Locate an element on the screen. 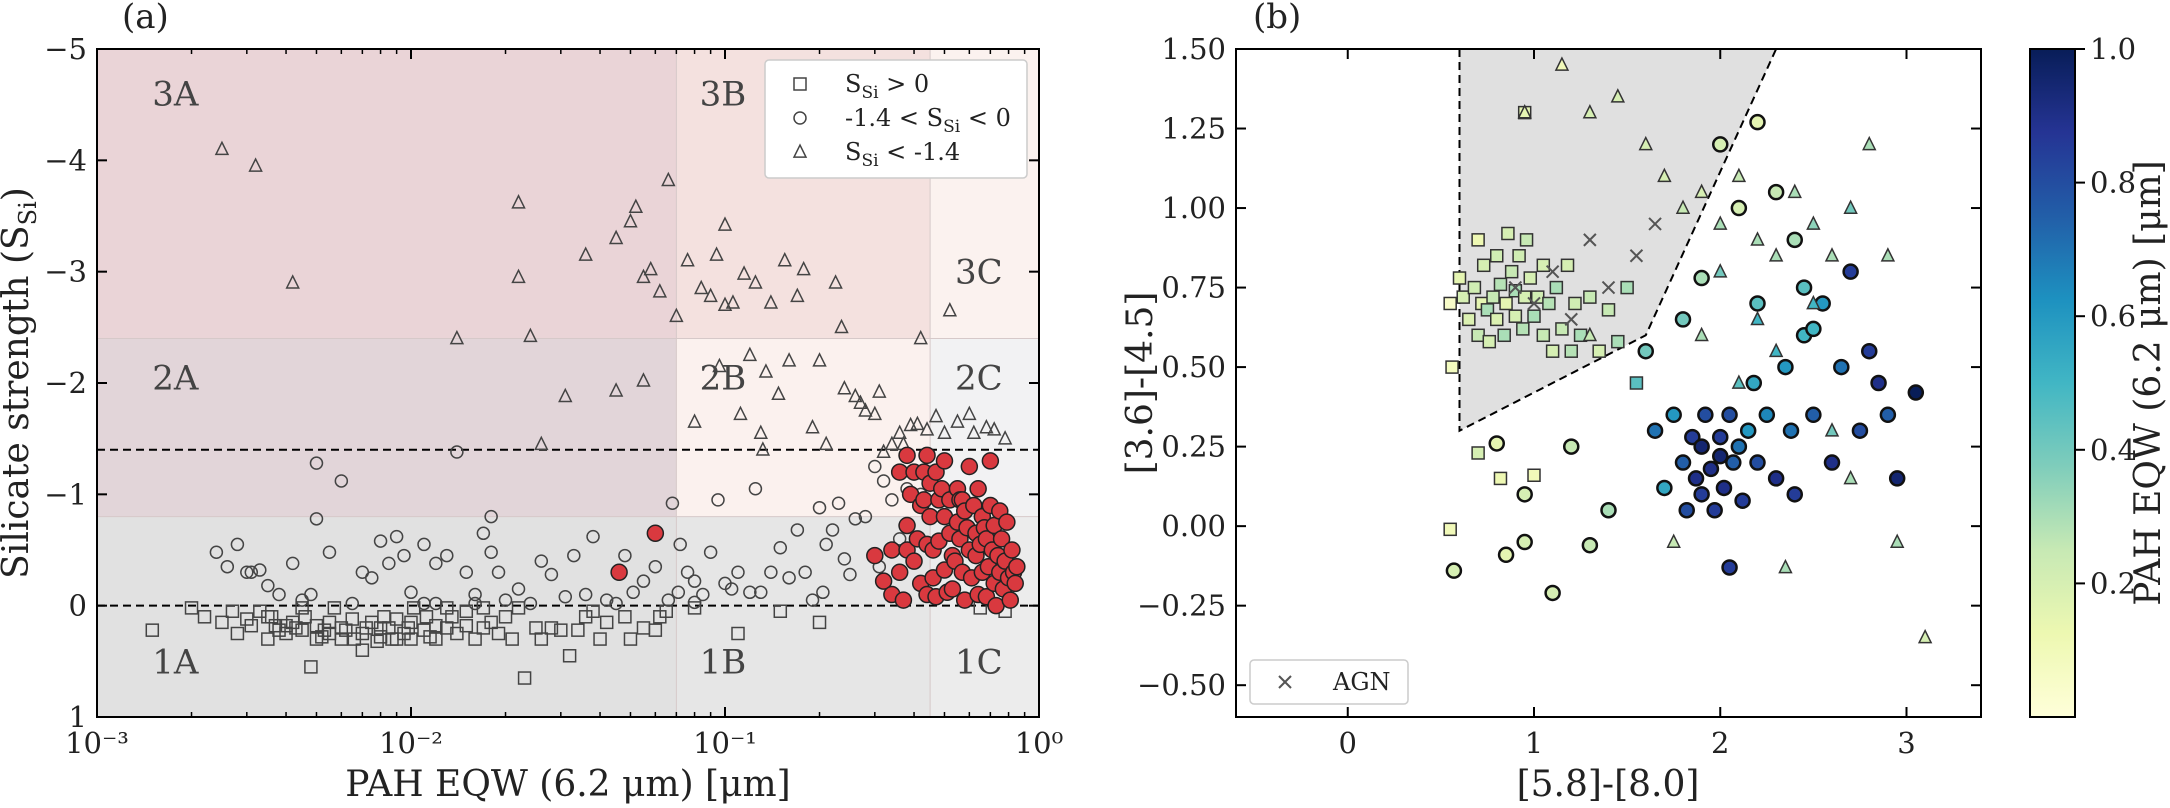 The width and height of the screenshot is (2170, 808). y-tick-label: 0.25 is located at coordinates (1193, 447).